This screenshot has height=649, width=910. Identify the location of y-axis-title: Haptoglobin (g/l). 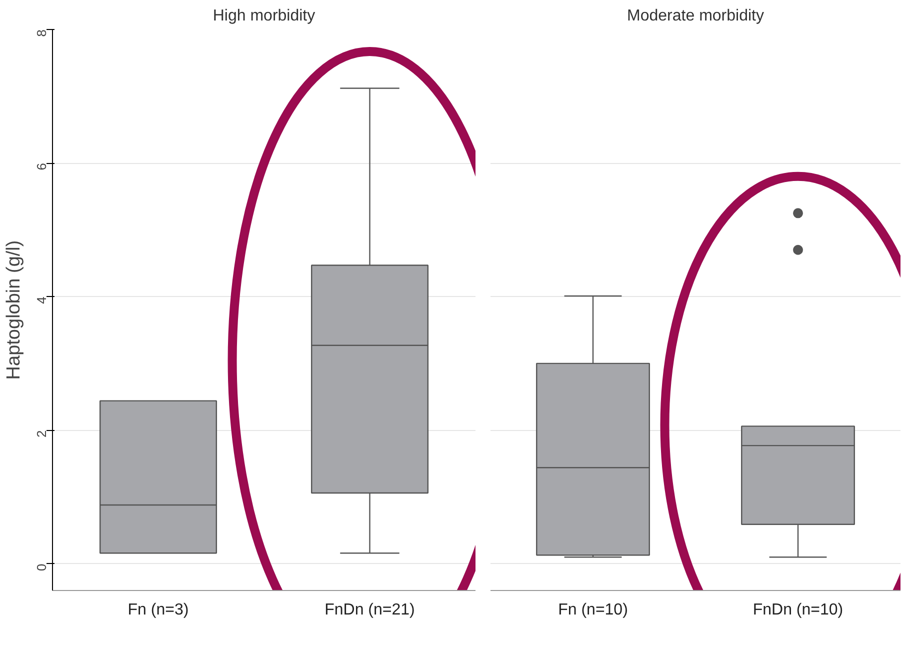
(14, 310).